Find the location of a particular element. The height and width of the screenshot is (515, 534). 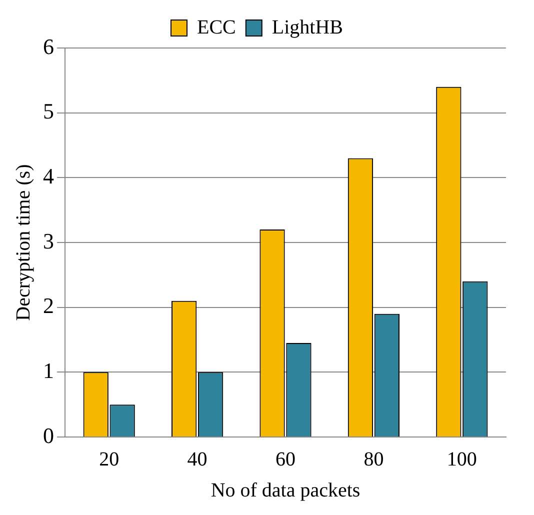

y-tick-label: 4 is located at coordinates (48, 175).